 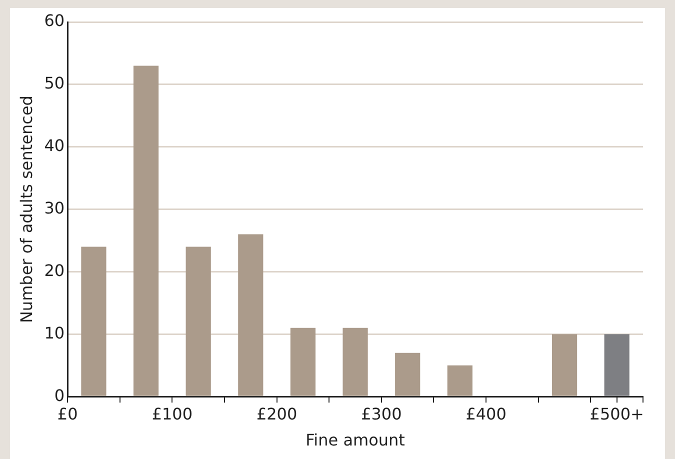 What do you see at coordinates (54, 270) in the screenshot?
I see `y-tick-label: 20` at bounding box center [54, 270].